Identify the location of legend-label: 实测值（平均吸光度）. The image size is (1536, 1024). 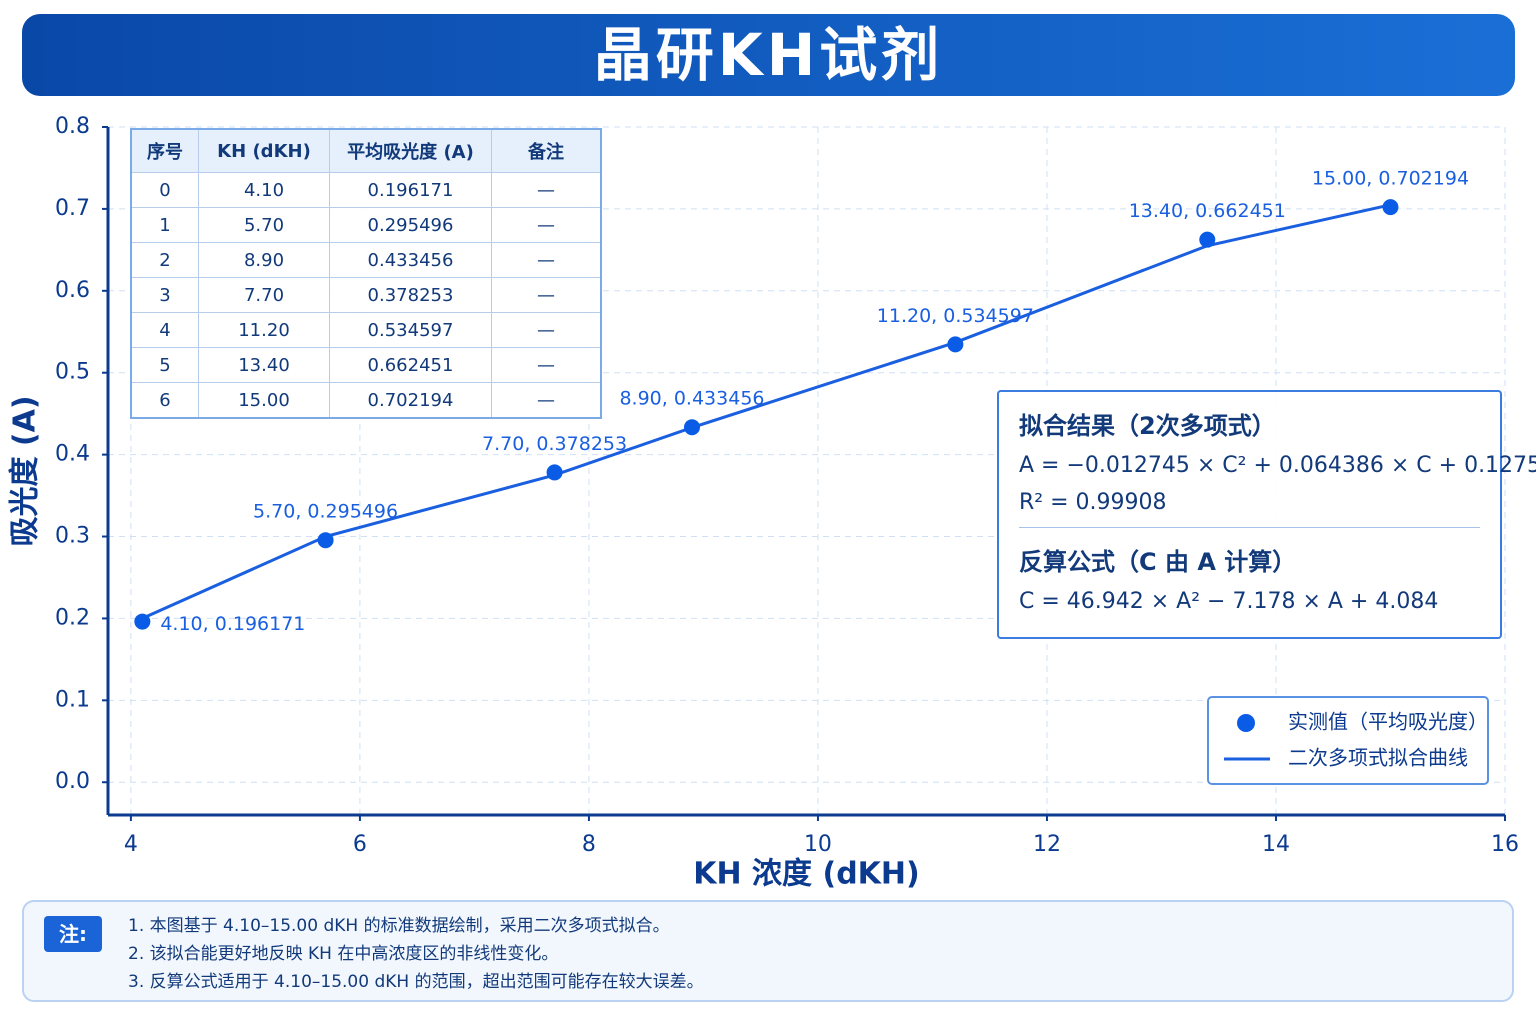
(1388, 722).